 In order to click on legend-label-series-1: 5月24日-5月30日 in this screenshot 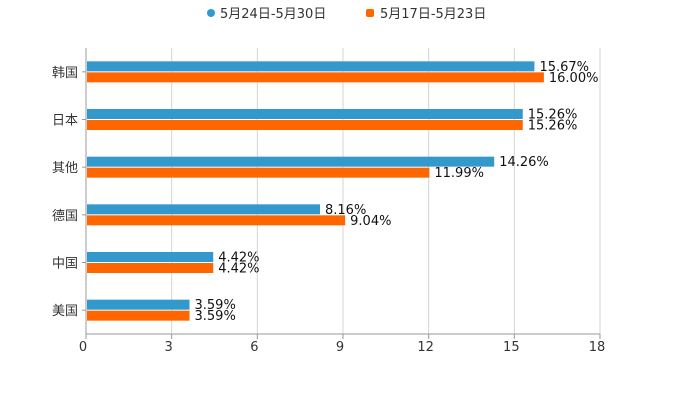, I will do `click(273, 14)`.